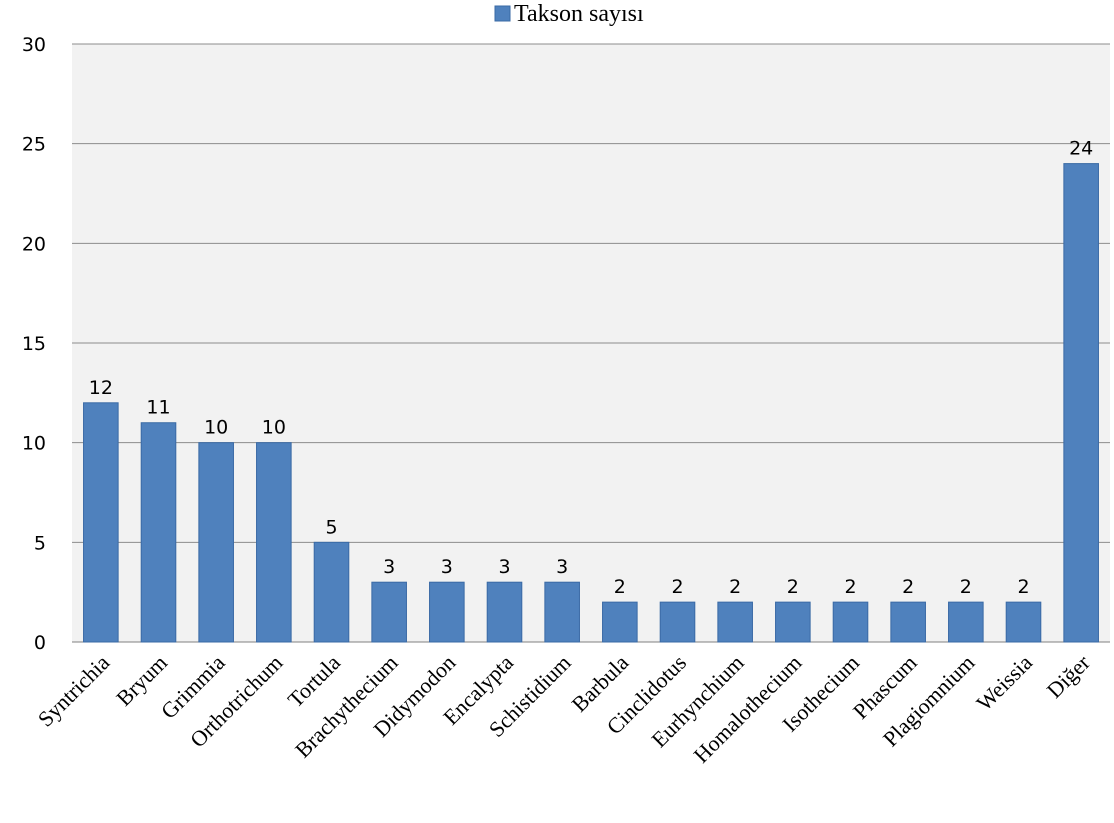 Image resolution: width=1114 pixels, height=823 pixels. I want to click on y-tick-label: 30, so click(34, 45).